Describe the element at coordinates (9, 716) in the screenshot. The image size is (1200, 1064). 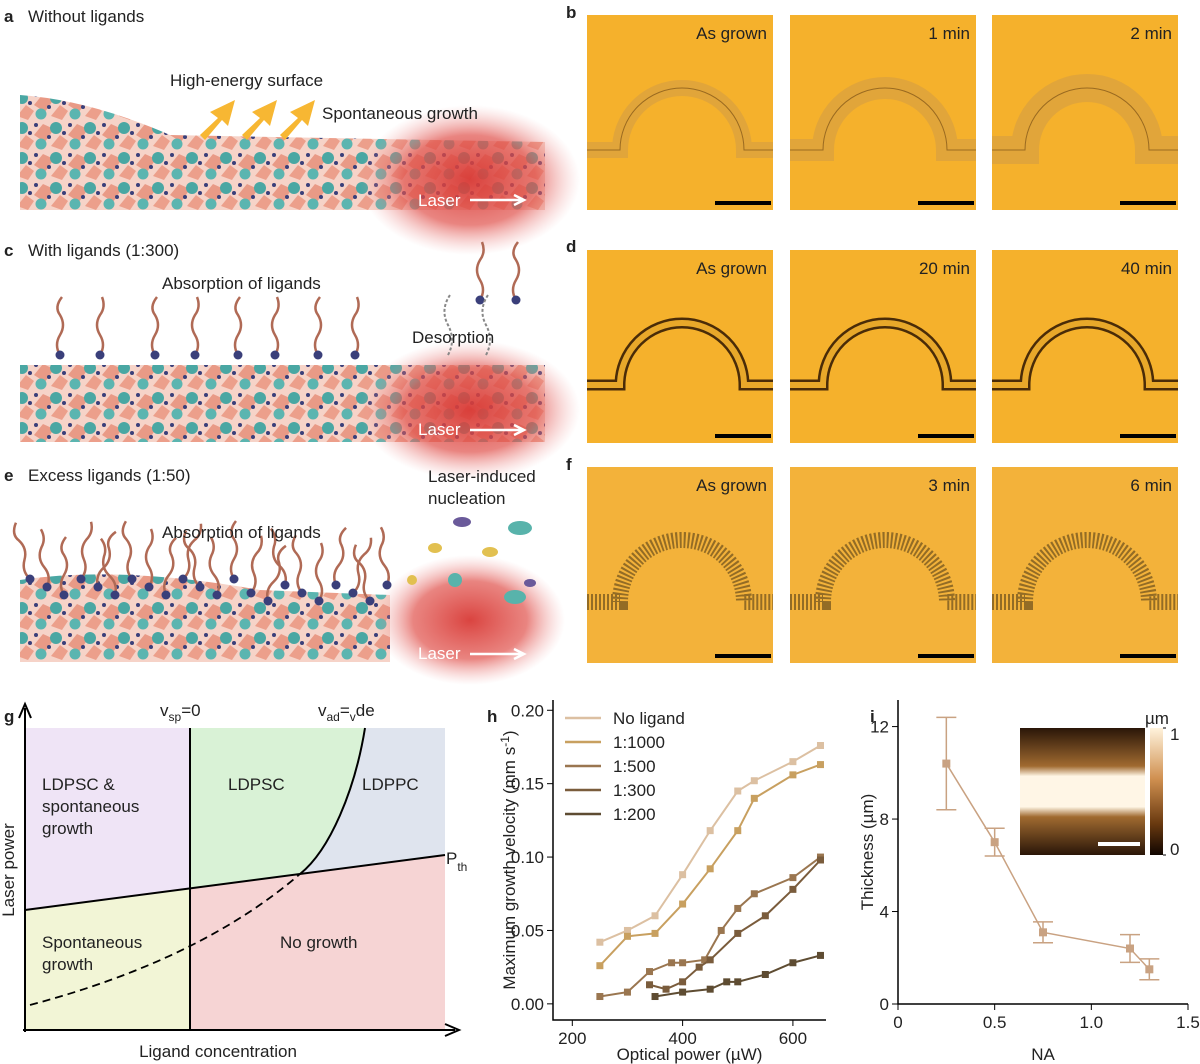
I see `panel-label: g` at that location.